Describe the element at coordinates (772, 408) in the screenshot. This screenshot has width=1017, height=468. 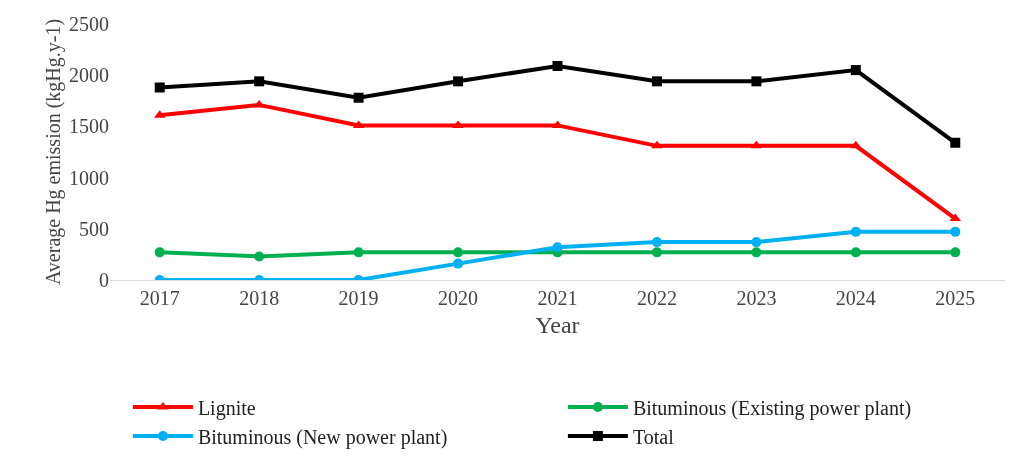
I see `legend-label: Bituminous (Existing power plant)` at that location.